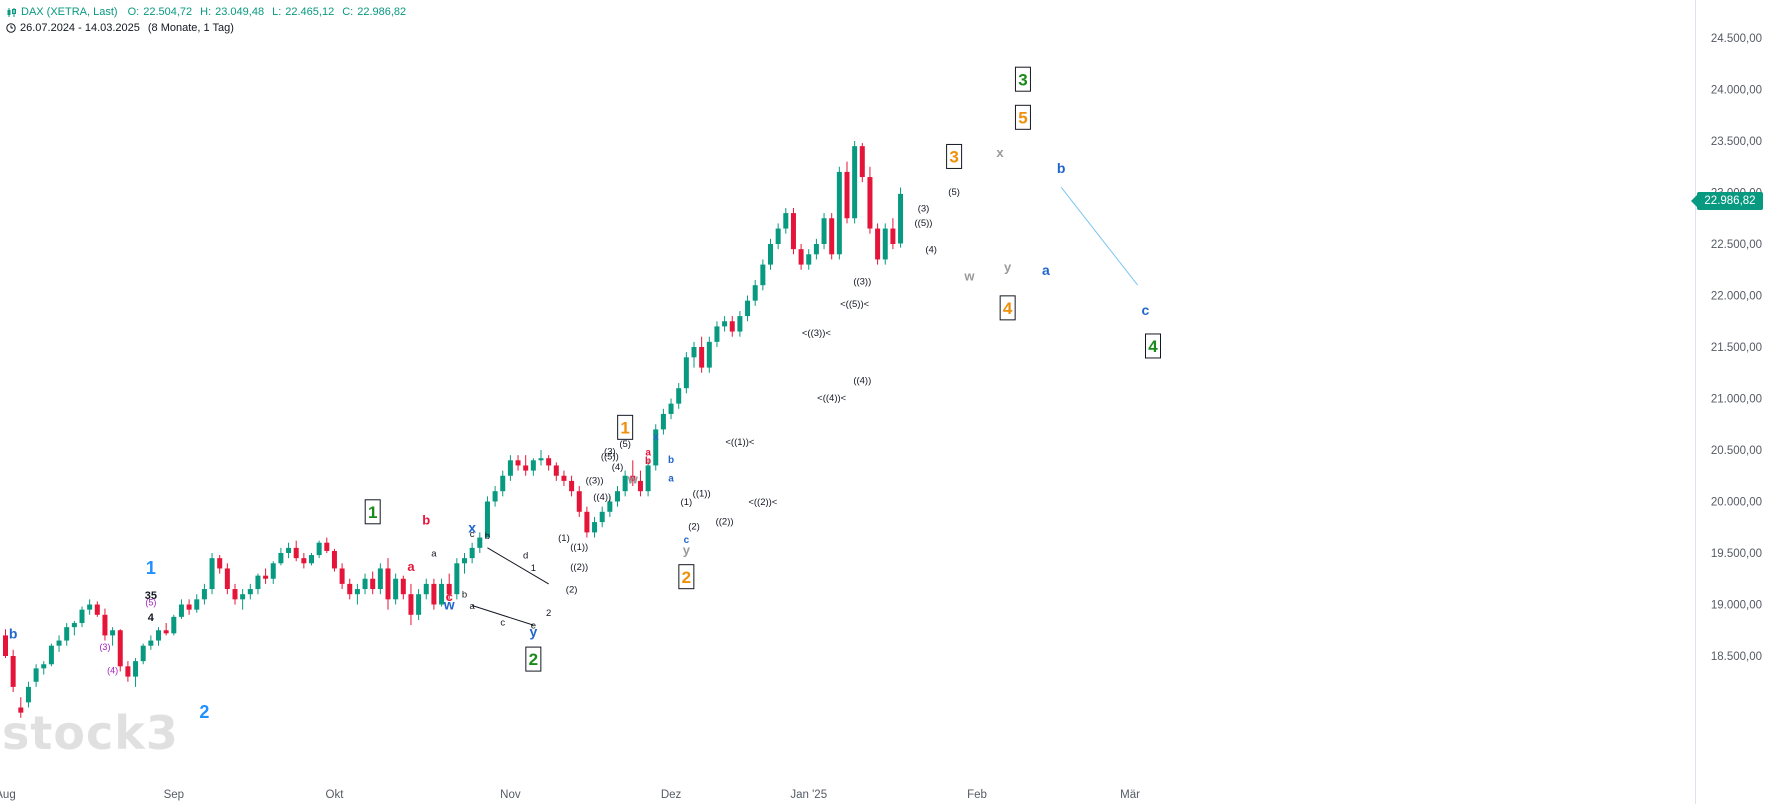 The height and width of the screenshot is (804, 1766). What do you see at coordinates (862, 380) in the screenshot?
I see `wave-label: ((4))` at bounding box center [862, 380].